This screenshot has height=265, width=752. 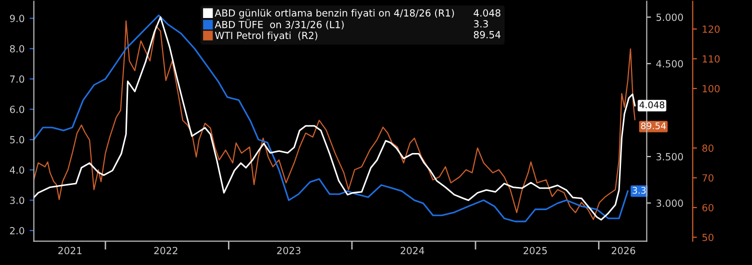 What do you see at coordinates (708, 178) in the screenshot?
I see `y3-tick-label: 70` at bounding box center [708, 178].